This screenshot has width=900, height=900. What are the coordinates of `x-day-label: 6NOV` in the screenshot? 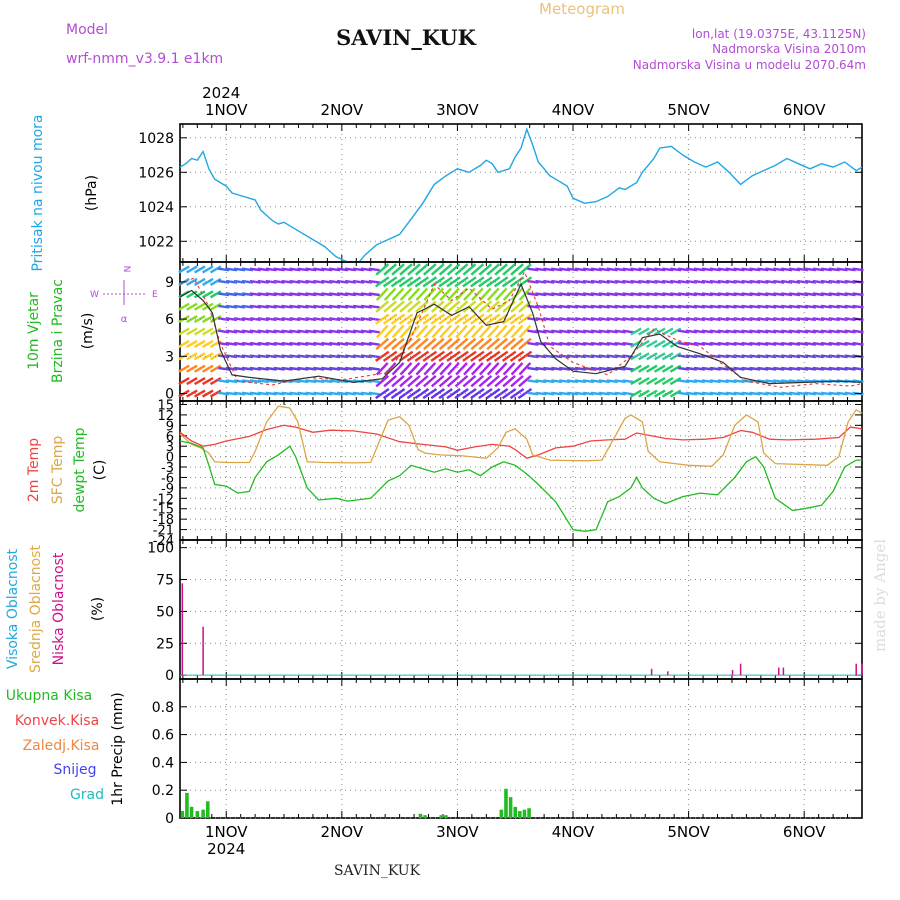 It's located at (804, 832).